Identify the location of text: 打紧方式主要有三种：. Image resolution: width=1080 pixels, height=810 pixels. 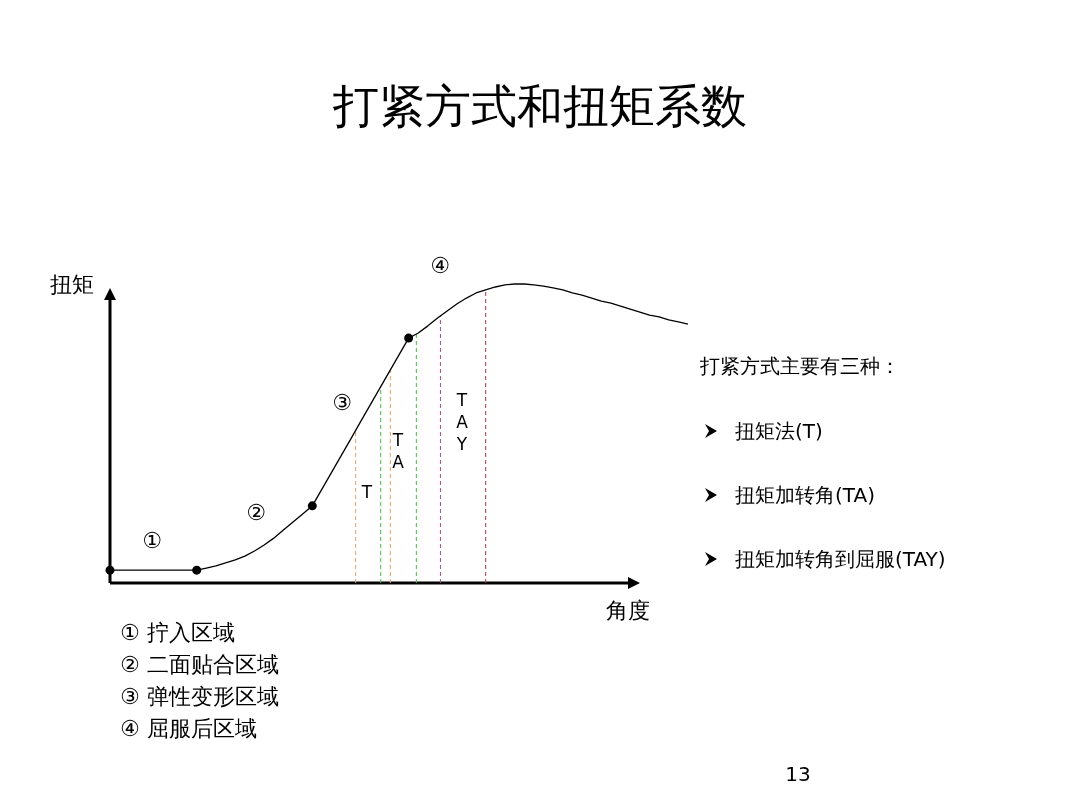
(799, 366).